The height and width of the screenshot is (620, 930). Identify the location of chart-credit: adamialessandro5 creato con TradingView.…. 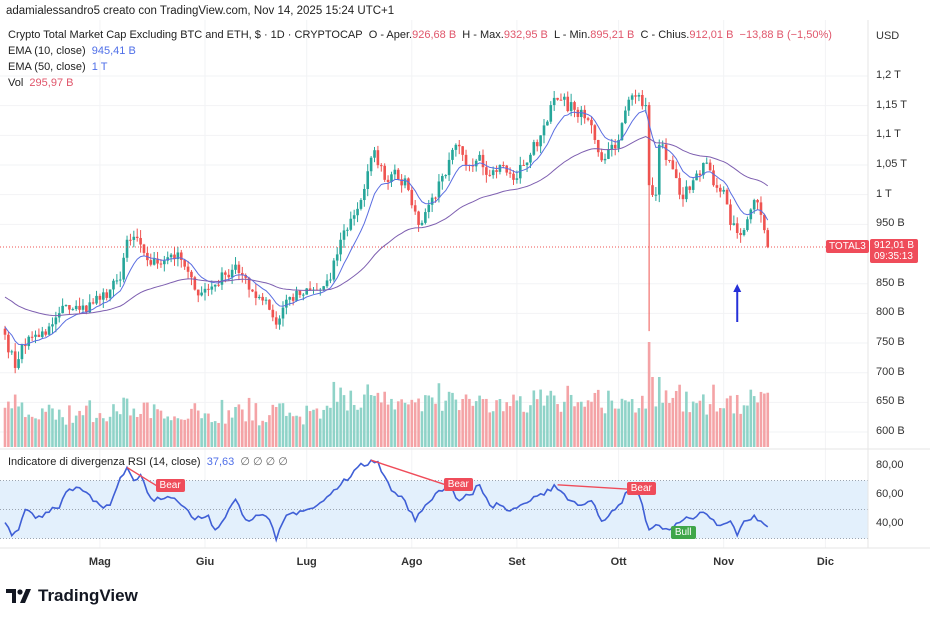
(200, 11).